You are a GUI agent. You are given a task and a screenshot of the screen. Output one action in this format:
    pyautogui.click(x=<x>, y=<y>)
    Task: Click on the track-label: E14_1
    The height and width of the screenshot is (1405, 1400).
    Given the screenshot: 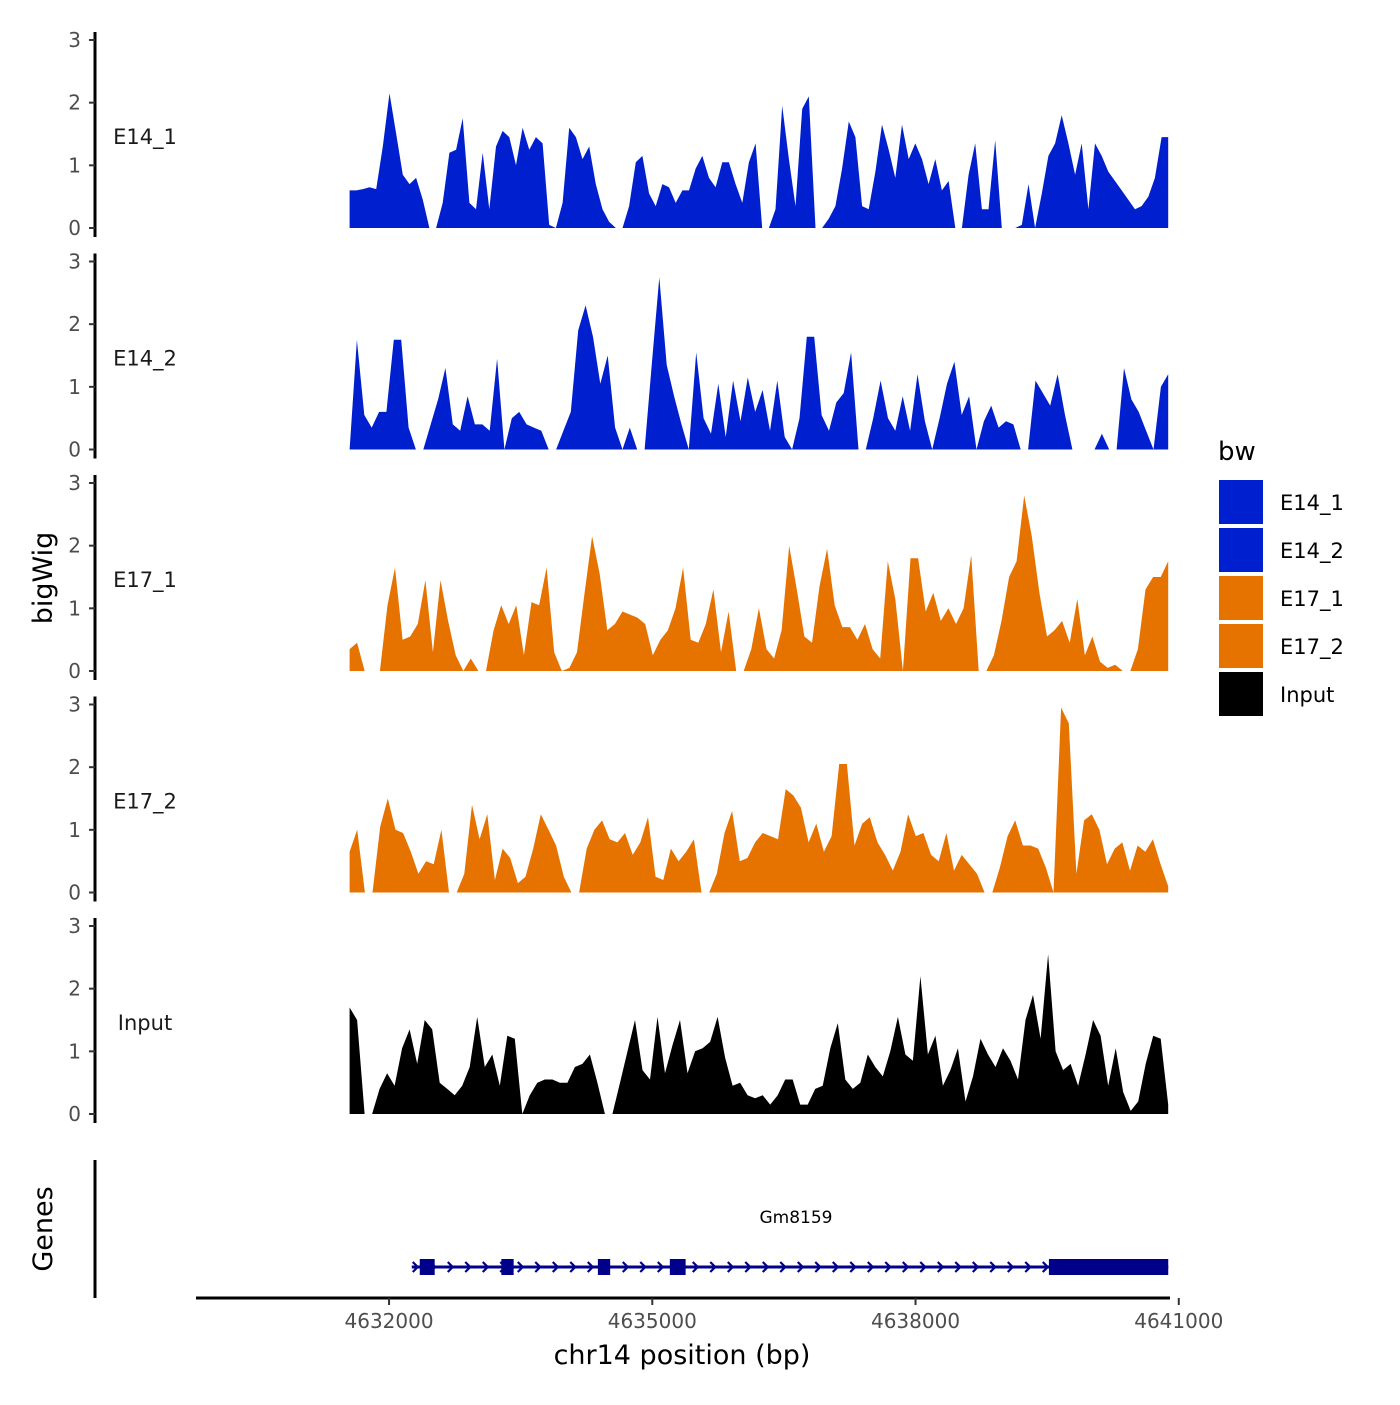 What is the action you would take?
    pyautogui.click(x=145, y=137)
    